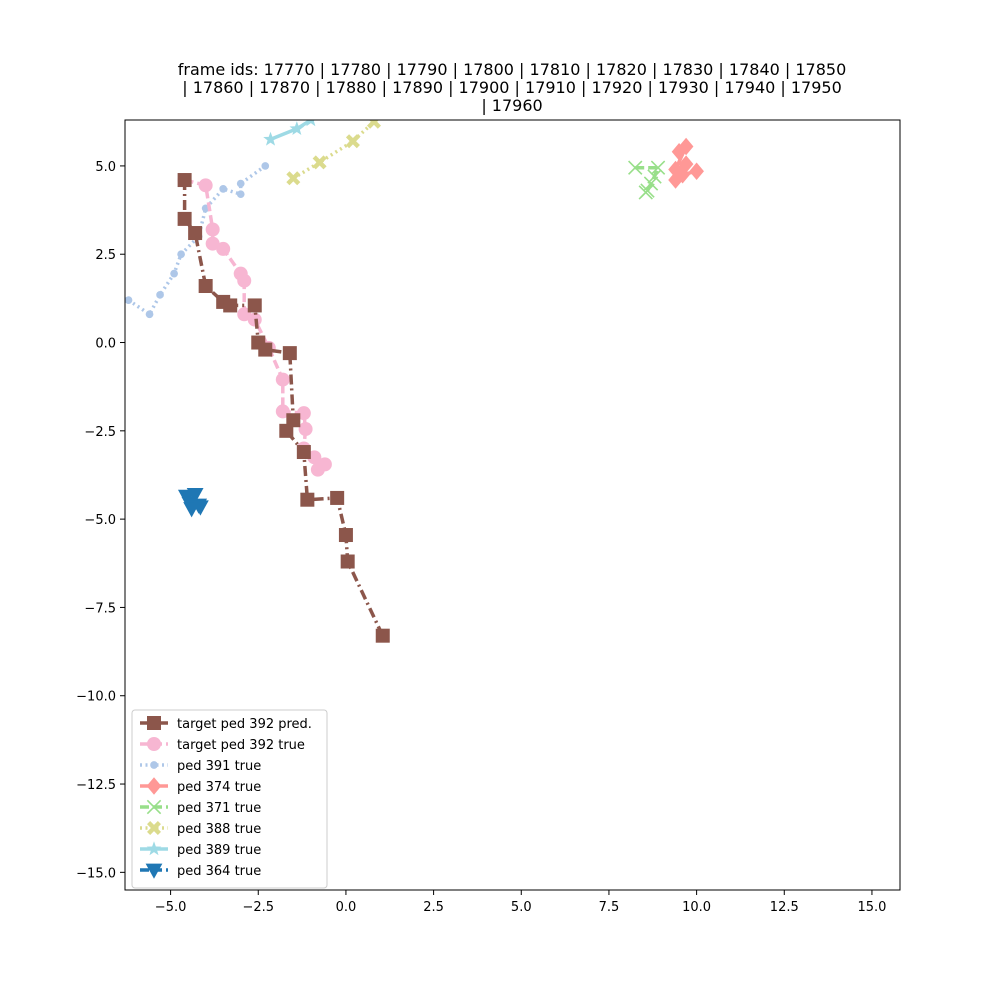 The width and height of the screenshot is (1000, 1000). I want to click on legend-label: target ped 392 true, so click(241, 745).